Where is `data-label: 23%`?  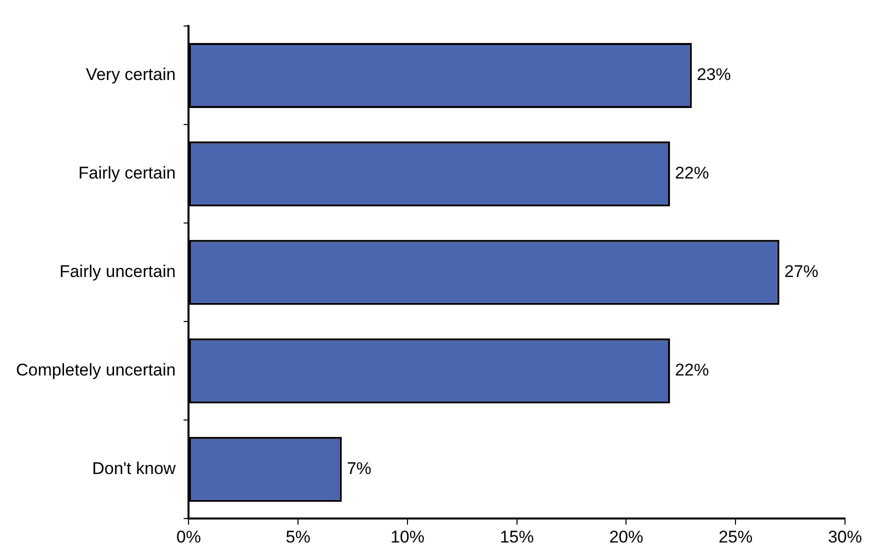 data-label: 23% is located at coordinates (713, 74).